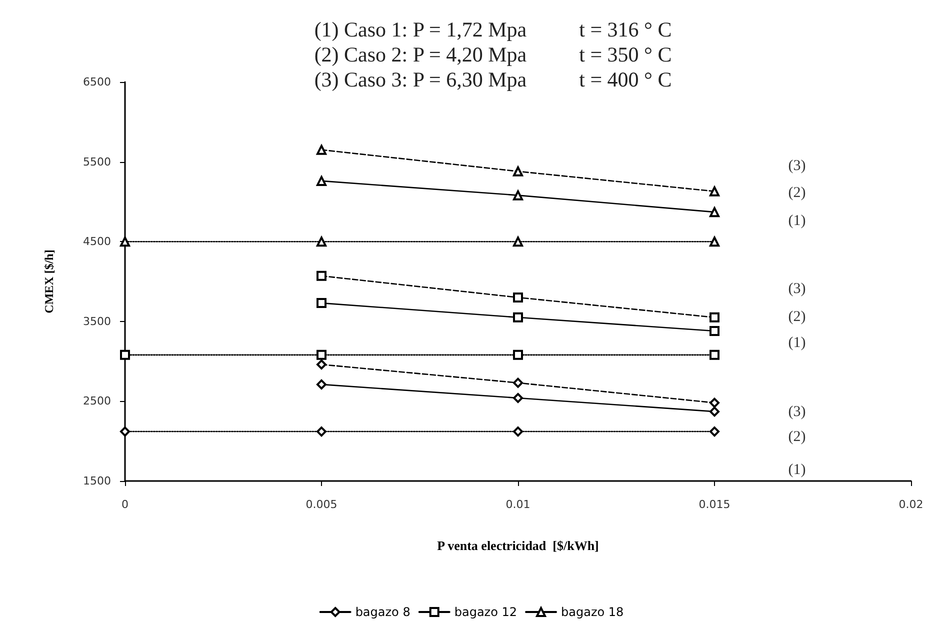  Describe the element at coordinates (97, 241) in the screenshot. I see `y-tick-label: 4500` at that location.